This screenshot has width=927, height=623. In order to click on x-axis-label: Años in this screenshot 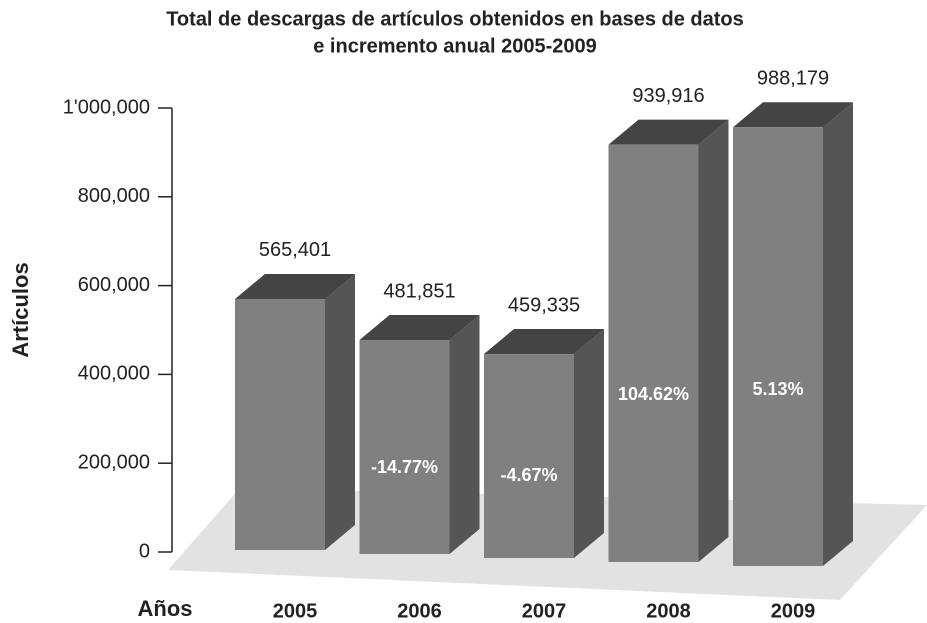, I will do `click(165, 608)`.